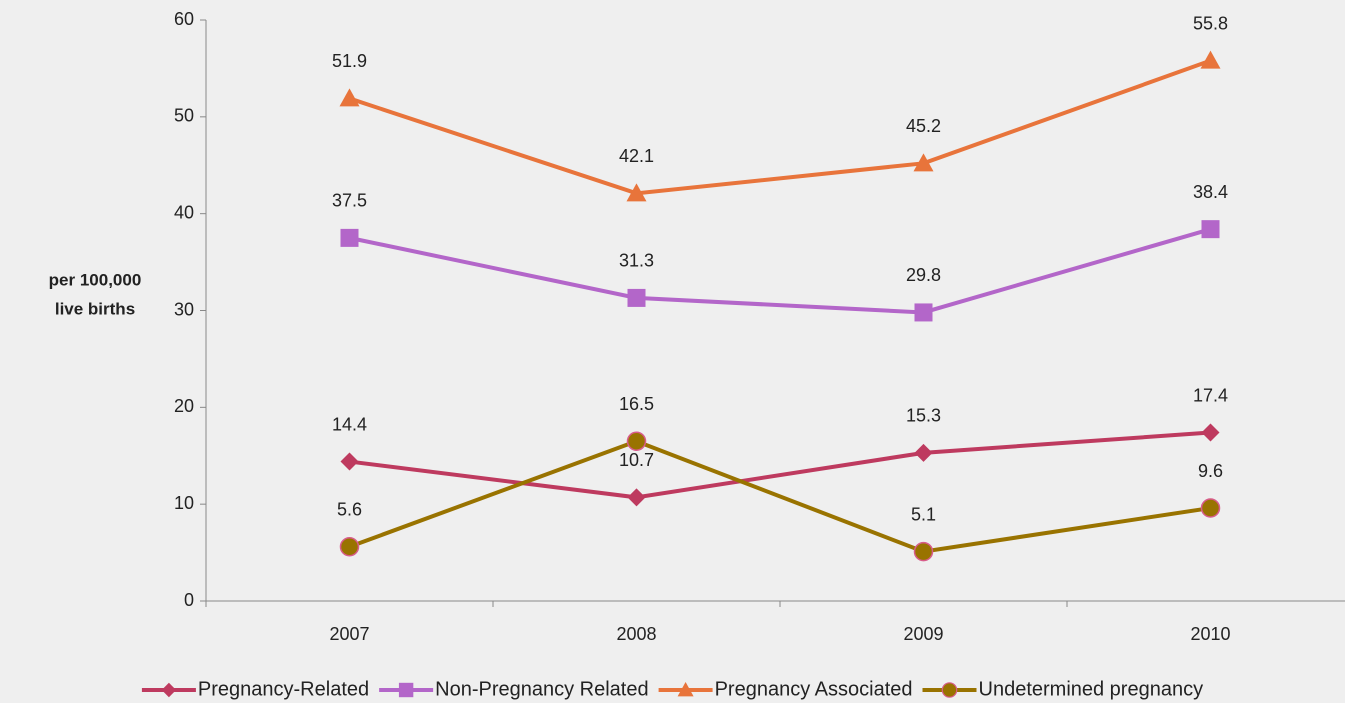  What do you see at coordinates (923, 126) in the screenshot?
I see `data-label: 45.2` at bounding box center [923, 126].